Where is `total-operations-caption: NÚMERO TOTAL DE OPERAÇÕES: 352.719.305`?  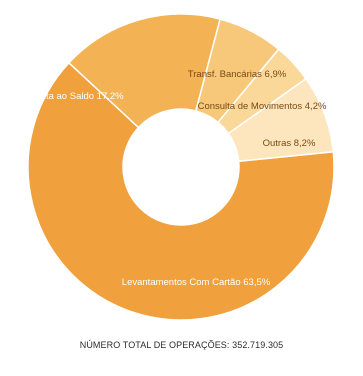 total-operations-caption: NÚMERO TOTAL DE OPERAÇÕES: 352.719.305 is located at coordinates (181, 345).